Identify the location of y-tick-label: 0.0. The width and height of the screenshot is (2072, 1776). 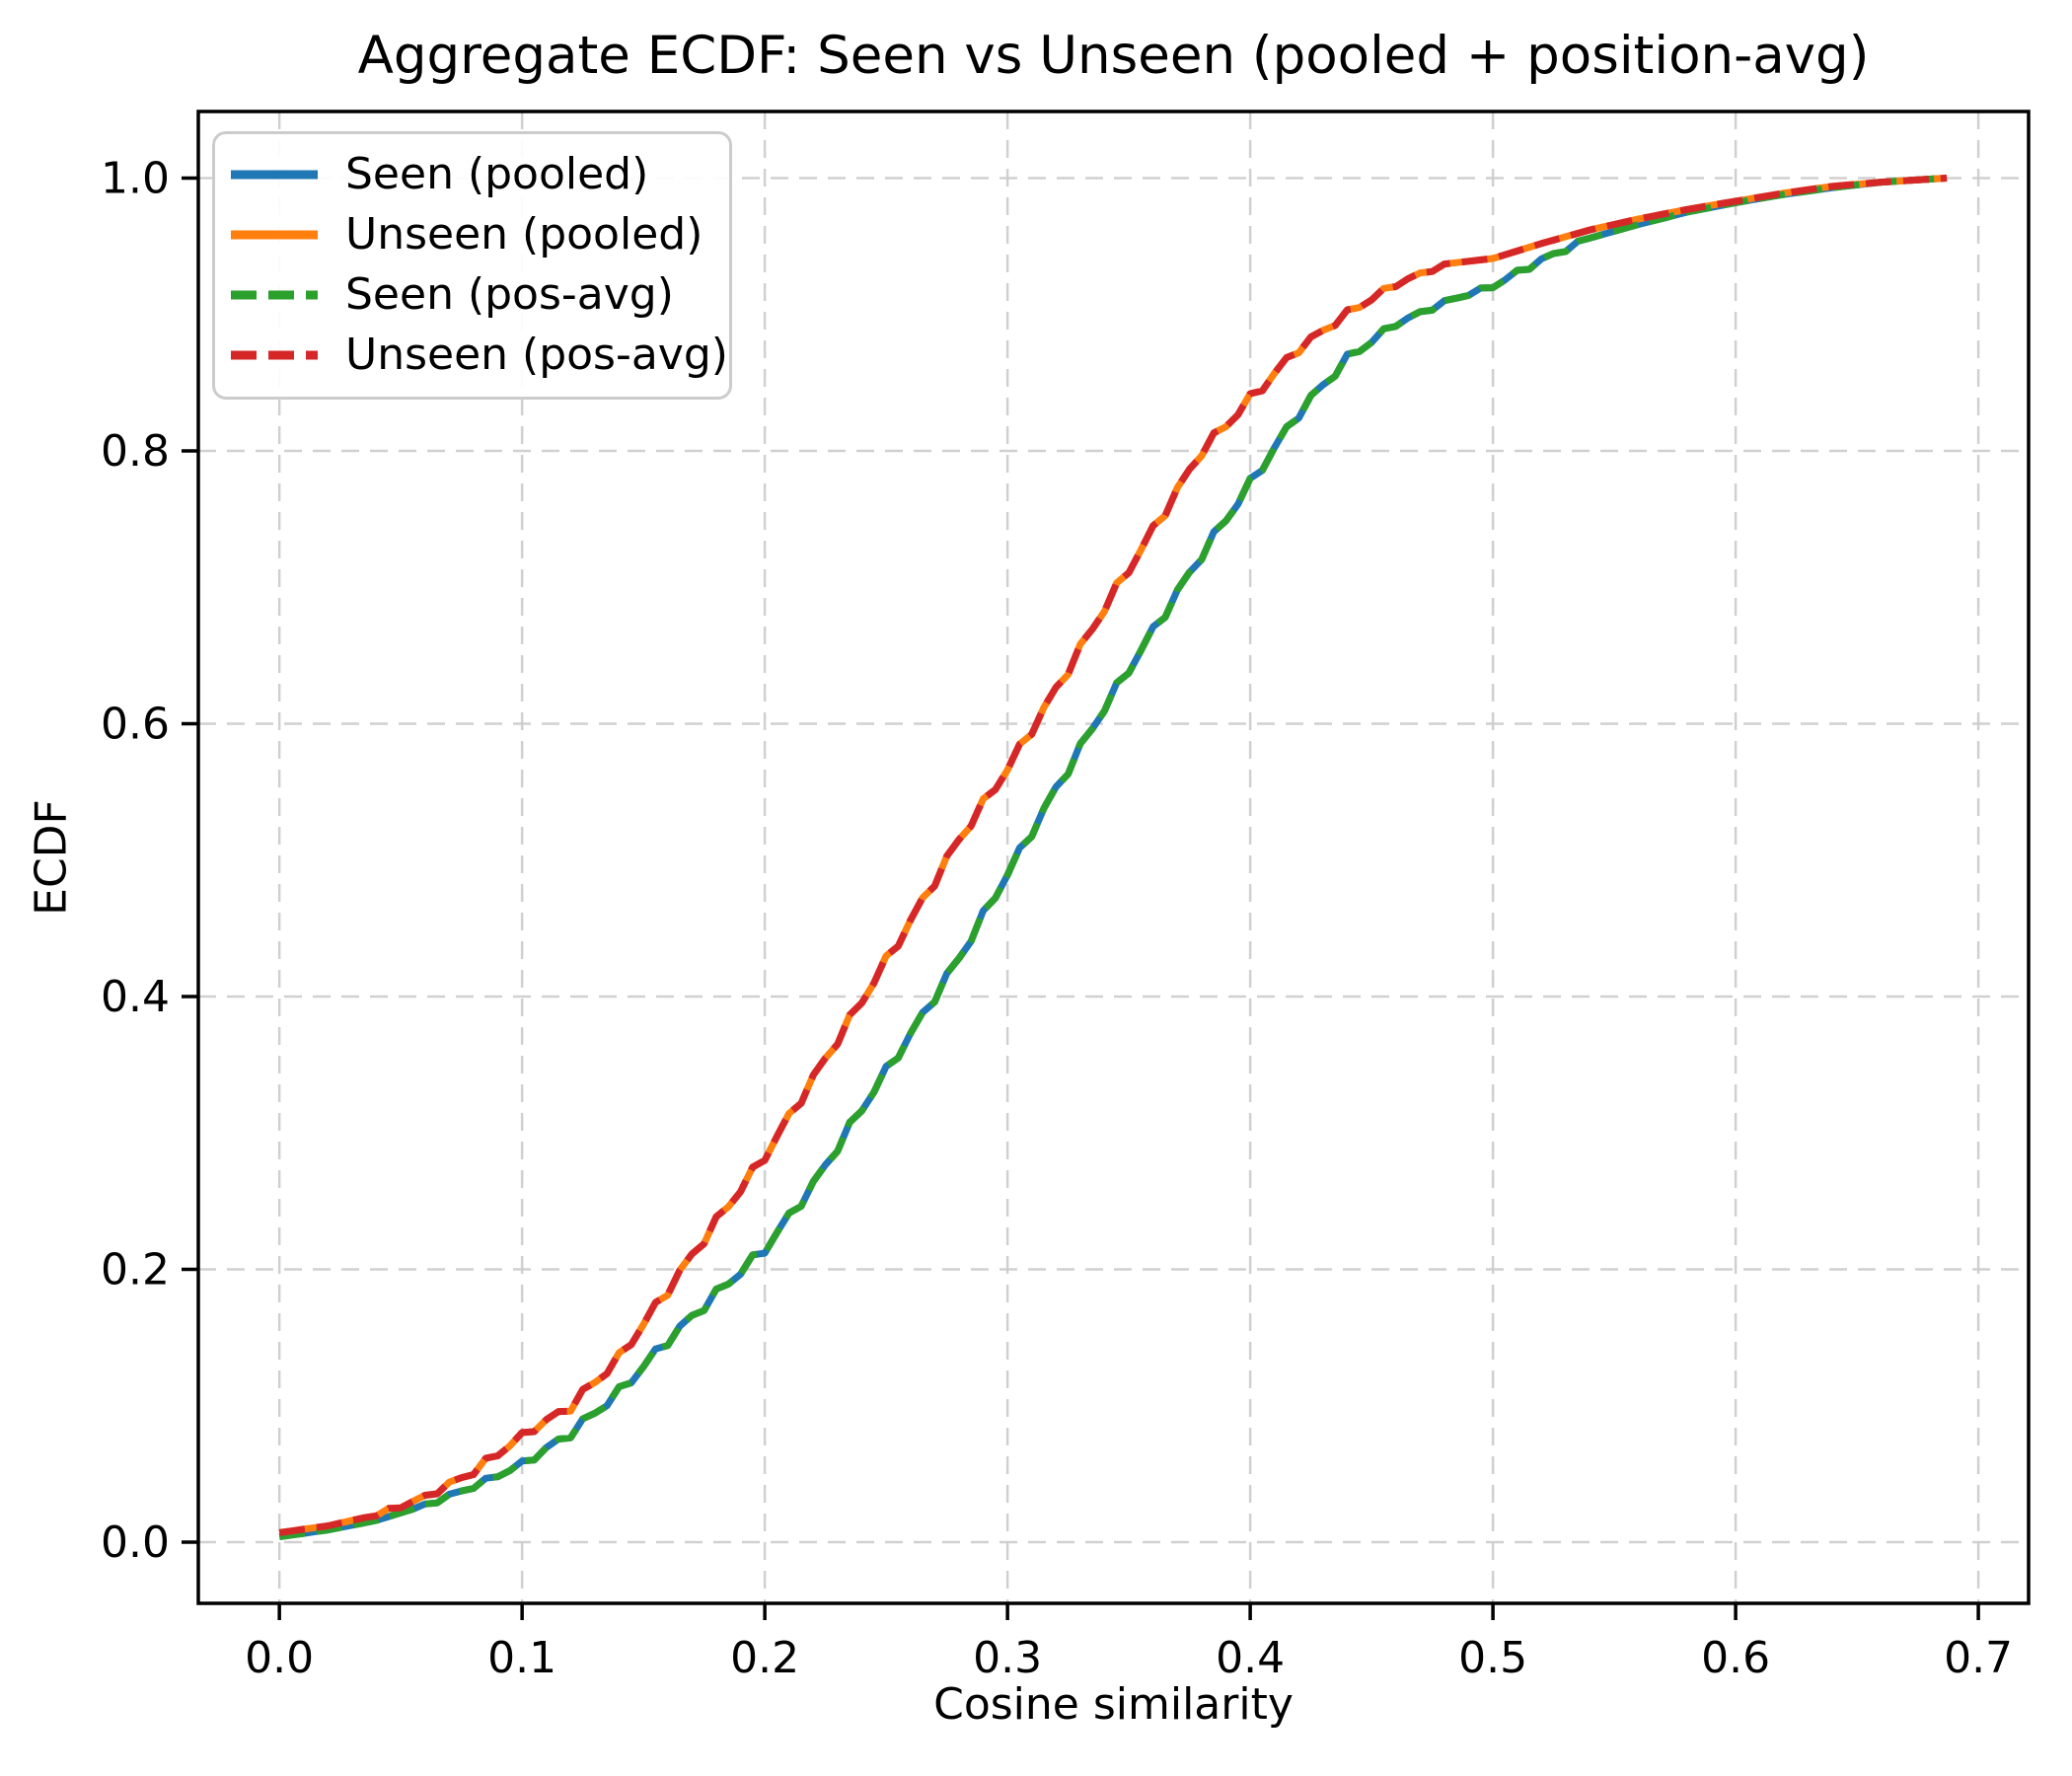
(136, 1543).